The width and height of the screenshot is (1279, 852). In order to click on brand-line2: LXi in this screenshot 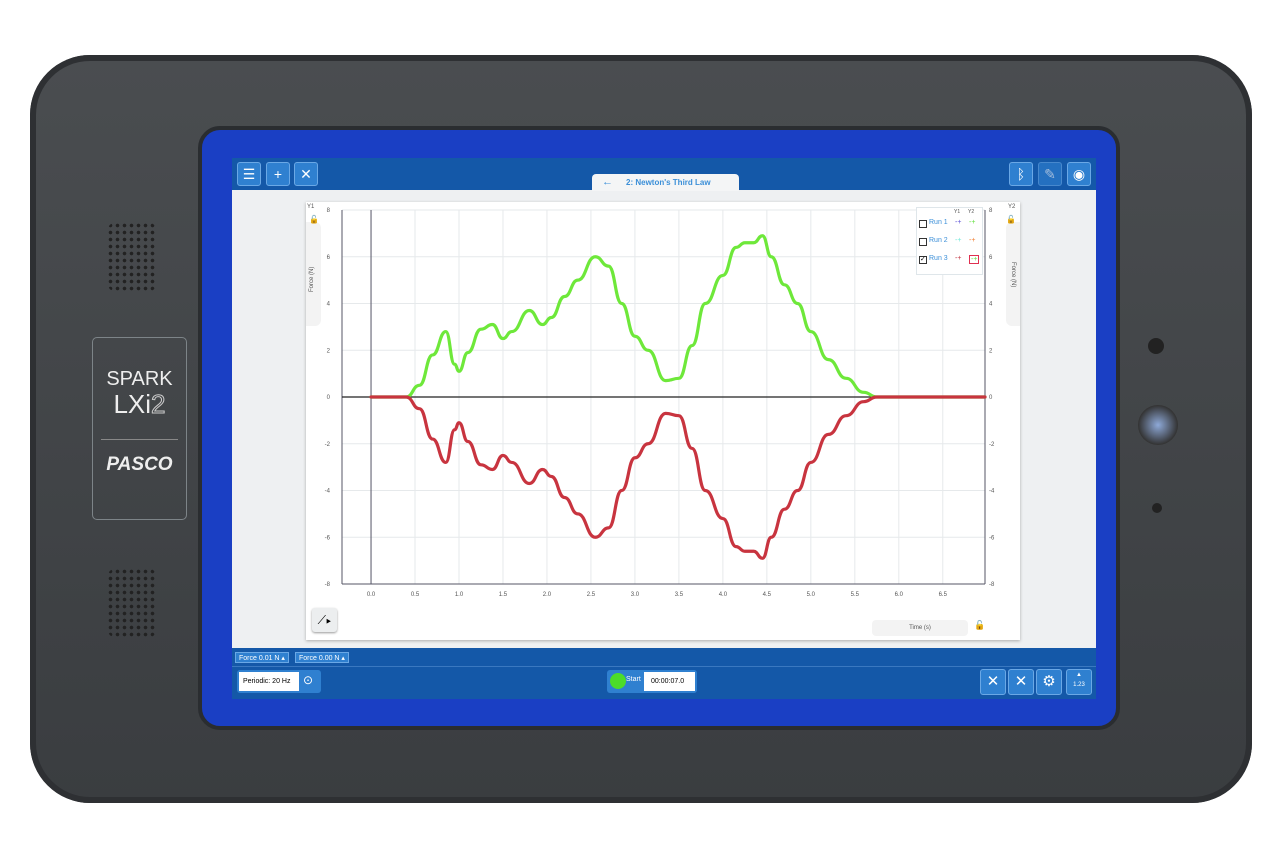, I will do `click(132, 404)`.